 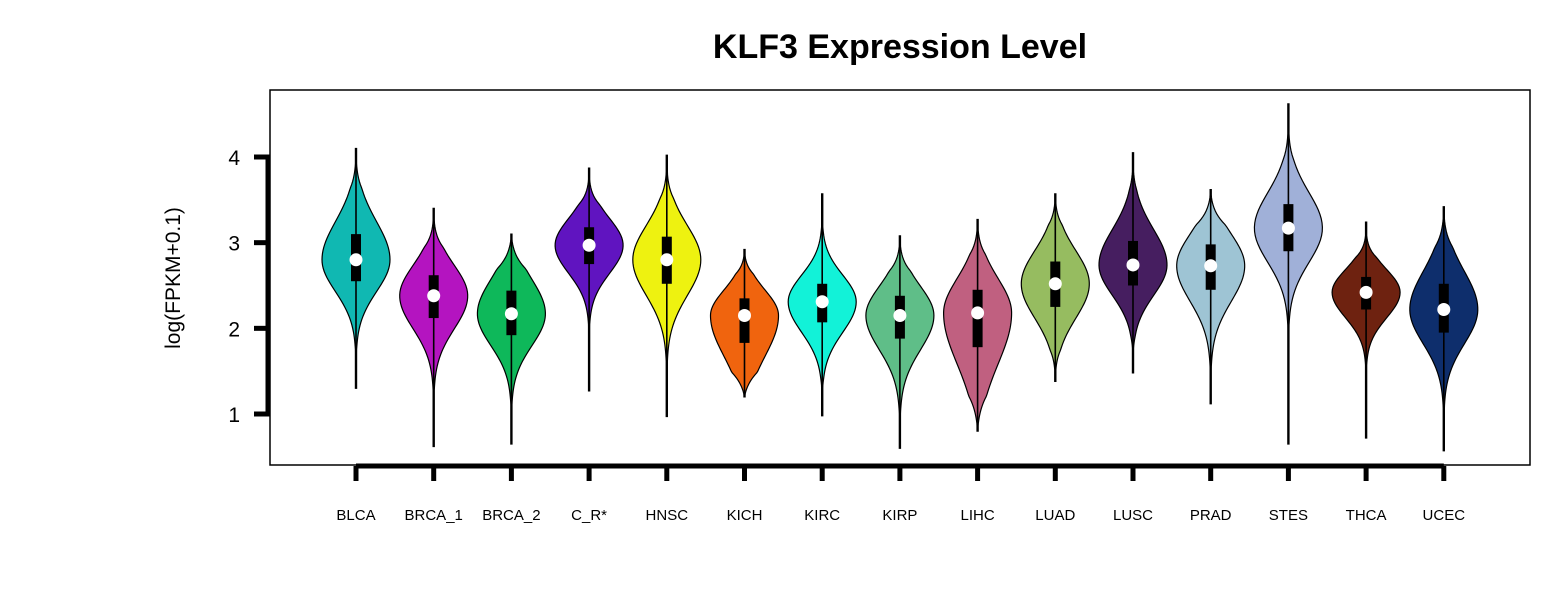 I want to click on violin-lusc, so click(x=1133, y=263).